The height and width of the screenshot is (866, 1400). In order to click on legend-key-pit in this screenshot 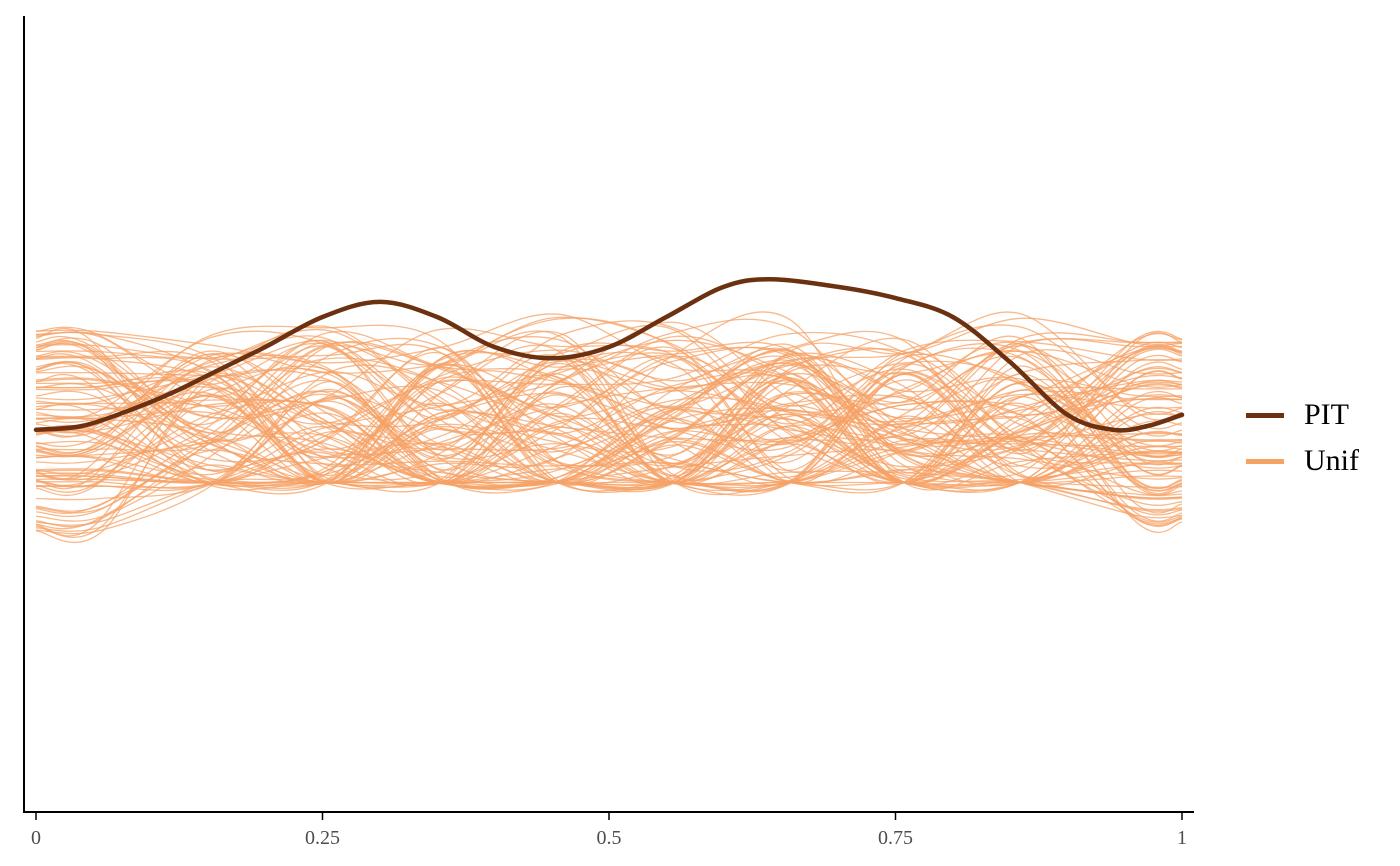, I will do `click(1265, 415)`.